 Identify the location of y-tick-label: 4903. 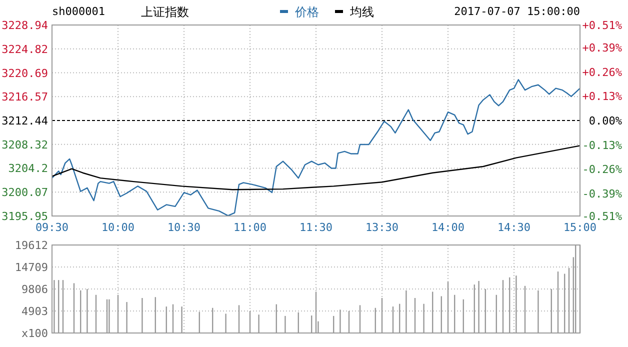
(35, 311).